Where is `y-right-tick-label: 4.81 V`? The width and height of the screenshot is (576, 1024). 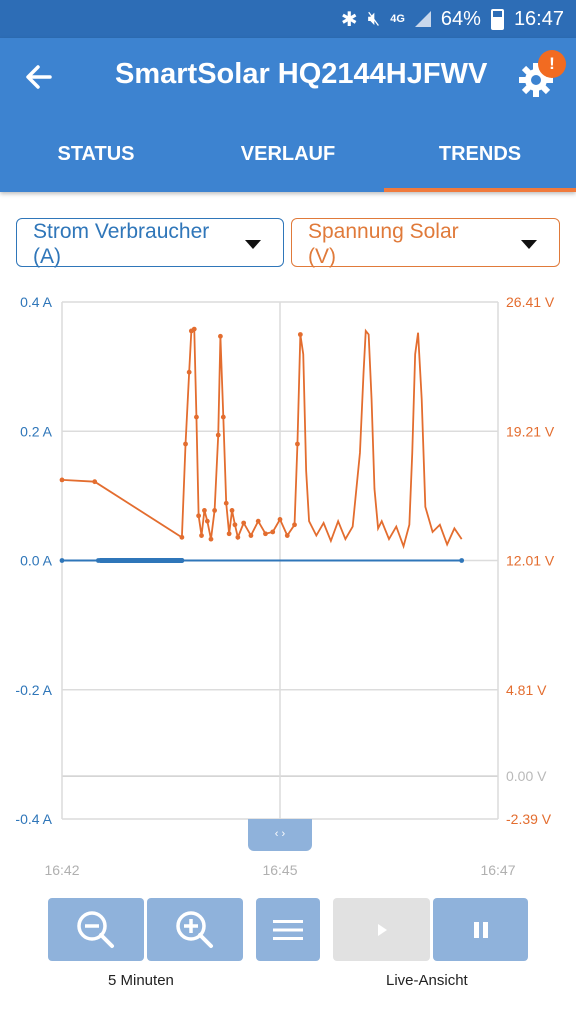 y-right-tick-label: 4.81 V is located at coordinates (526, 690).